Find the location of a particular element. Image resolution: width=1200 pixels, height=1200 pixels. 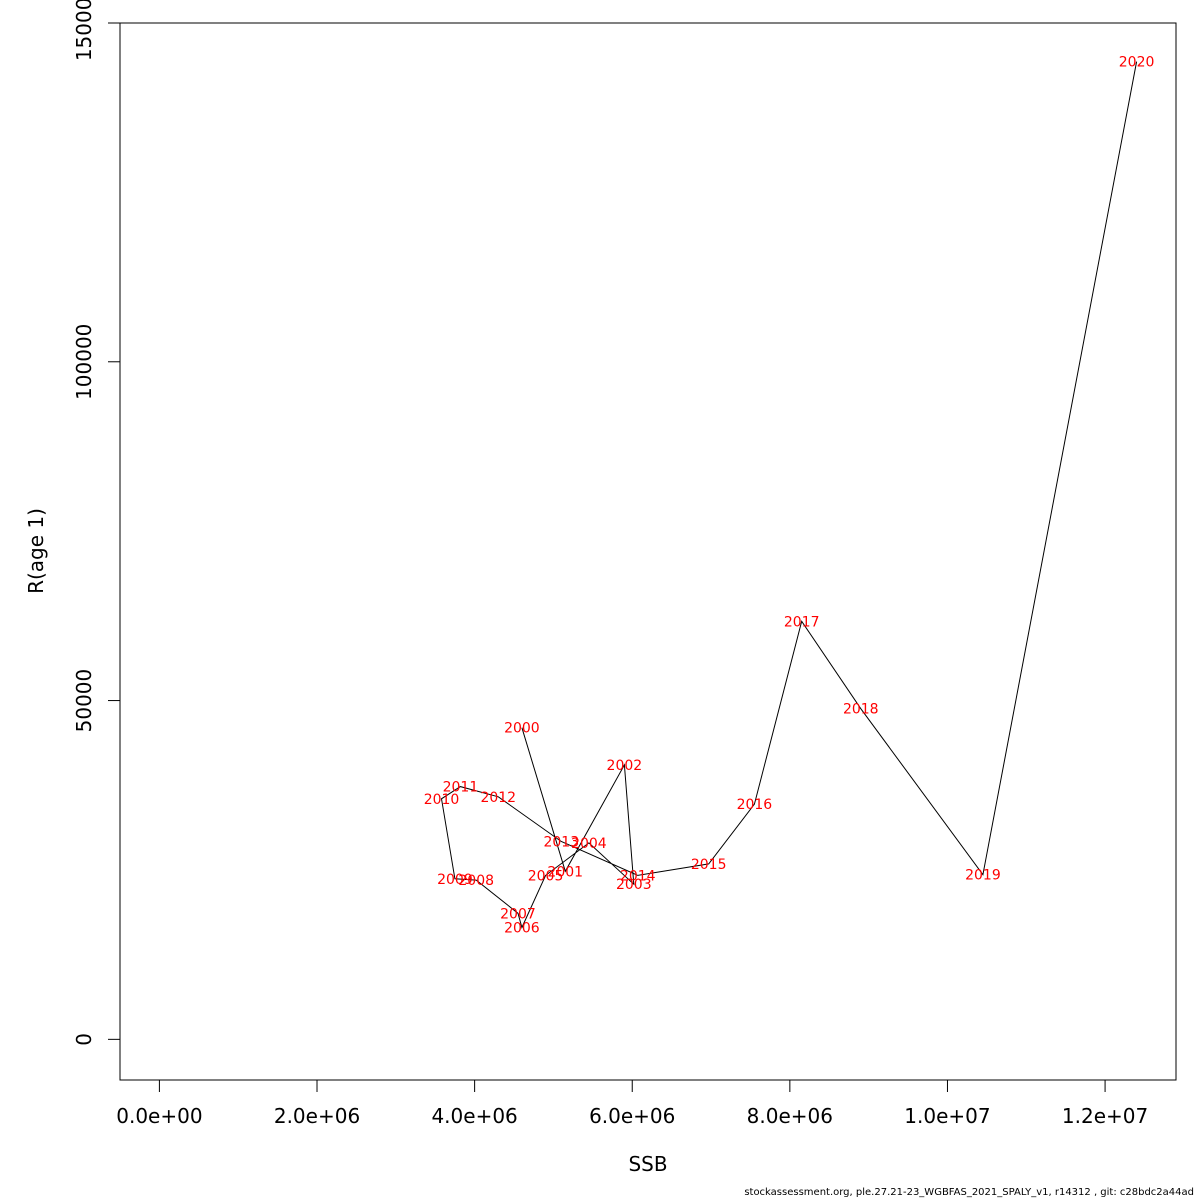

year-label-2002: 2002 is located at coordinates (625, 766).